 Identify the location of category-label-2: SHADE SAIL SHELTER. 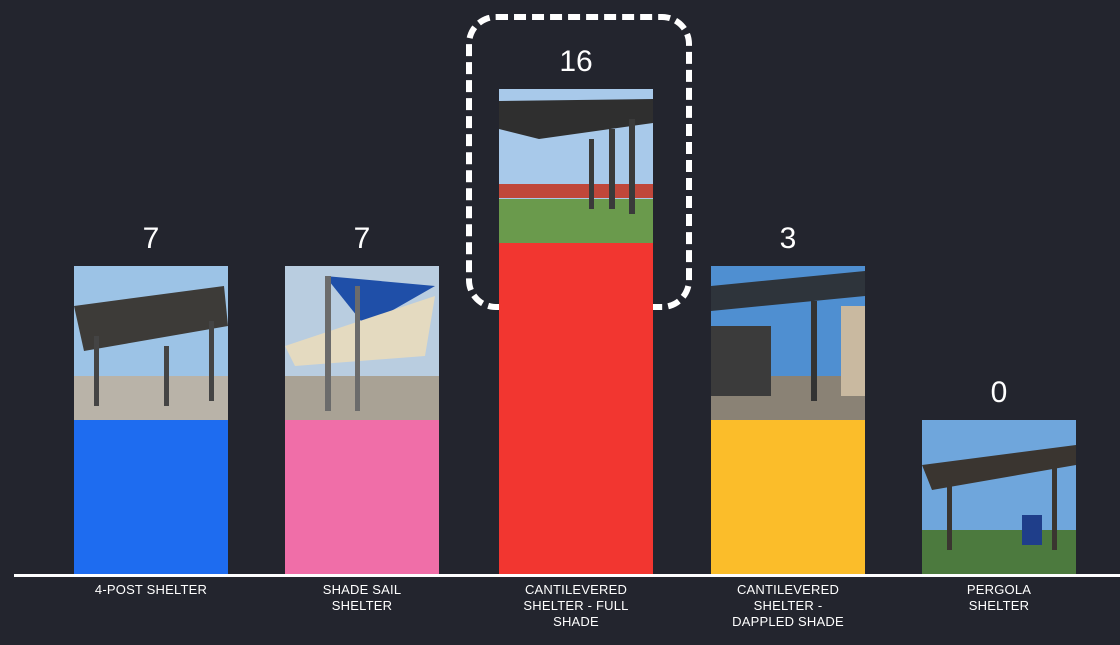
(362, 597).